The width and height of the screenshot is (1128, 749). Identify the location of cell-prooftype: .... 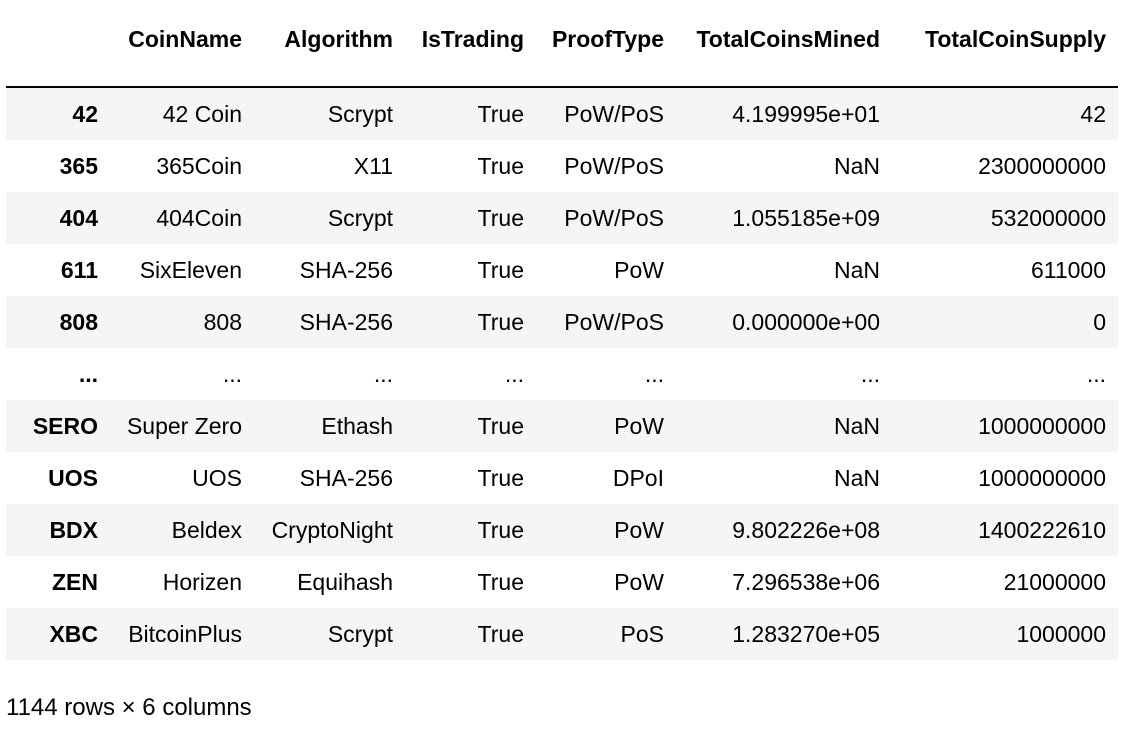
(654, 373).